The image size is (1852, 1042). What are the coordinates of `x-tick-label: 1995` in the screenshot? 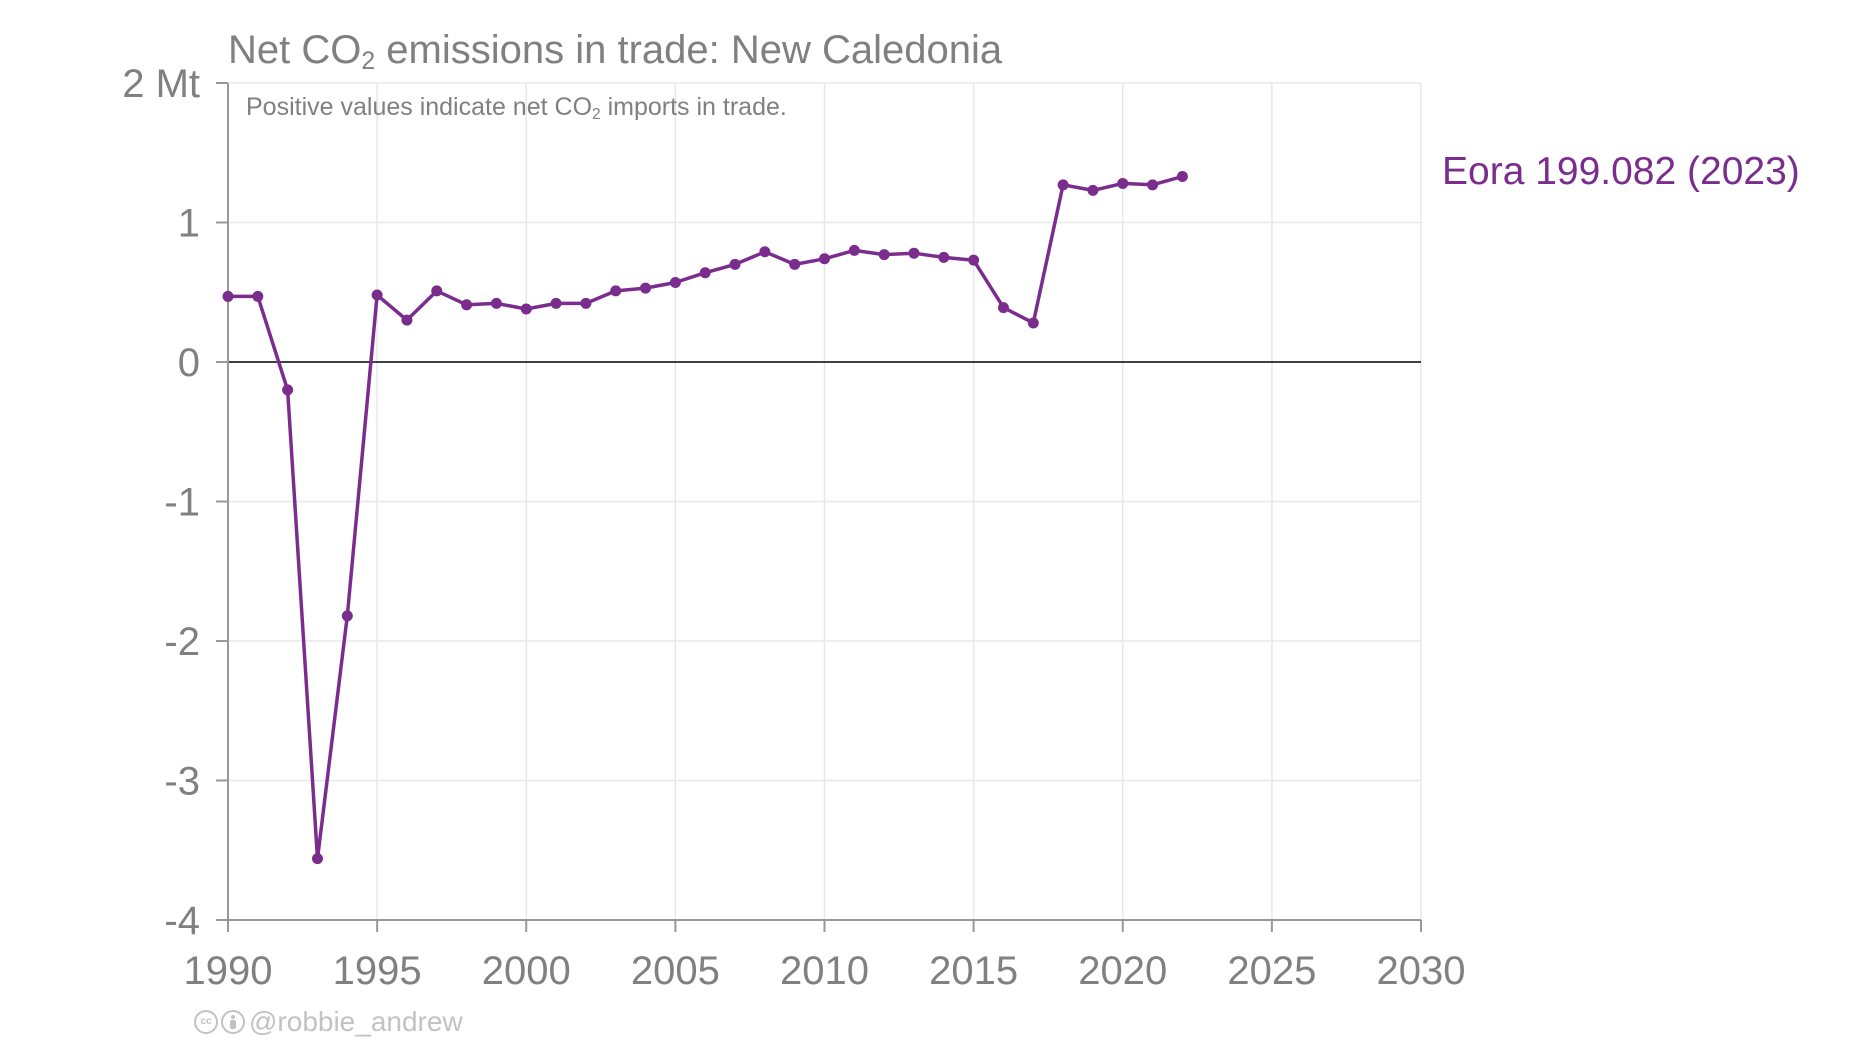 It's located at (377, 971).